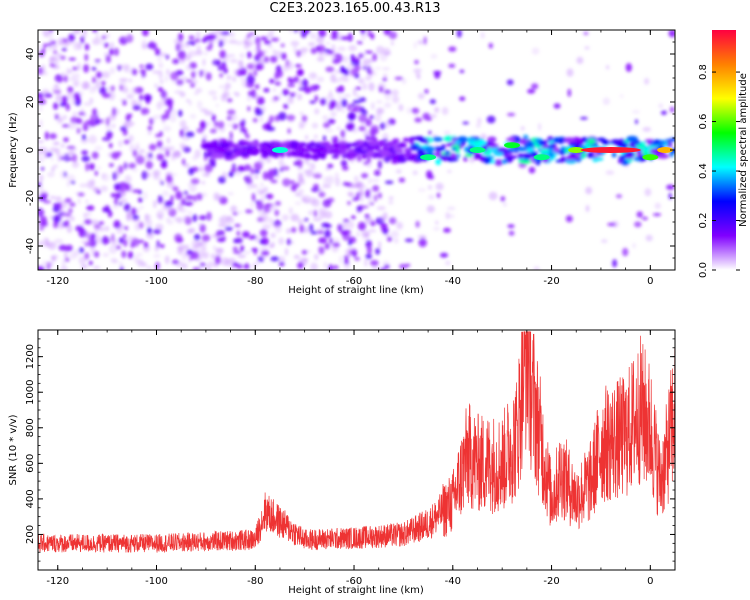 The height and width of the screenshot is (600, 750). I want to click on x-tick-label: -40, so click(453, 581).